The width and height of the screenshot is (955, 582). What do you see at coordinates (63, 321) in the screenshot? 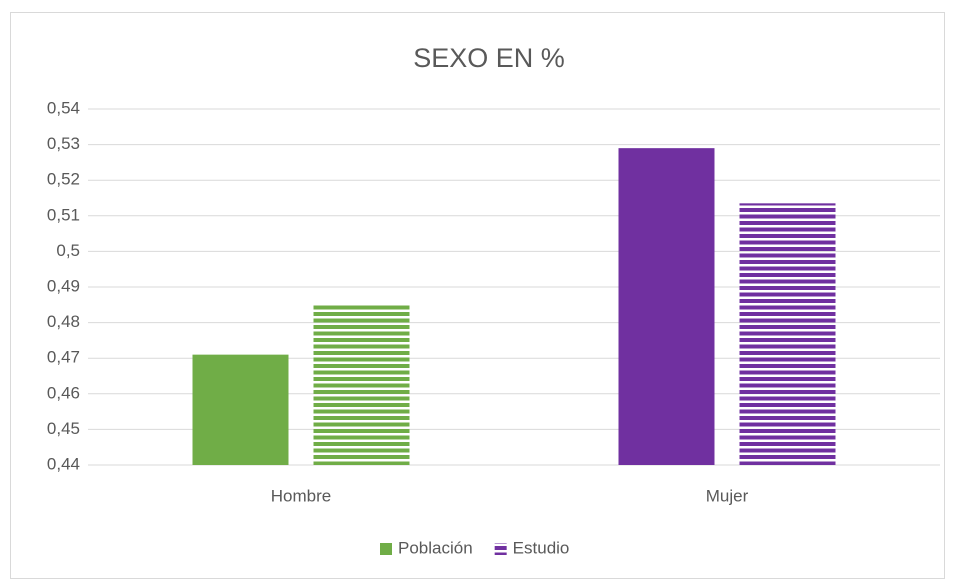
I see `y-tick-label: 0,48` at bounding box center [63, 321].